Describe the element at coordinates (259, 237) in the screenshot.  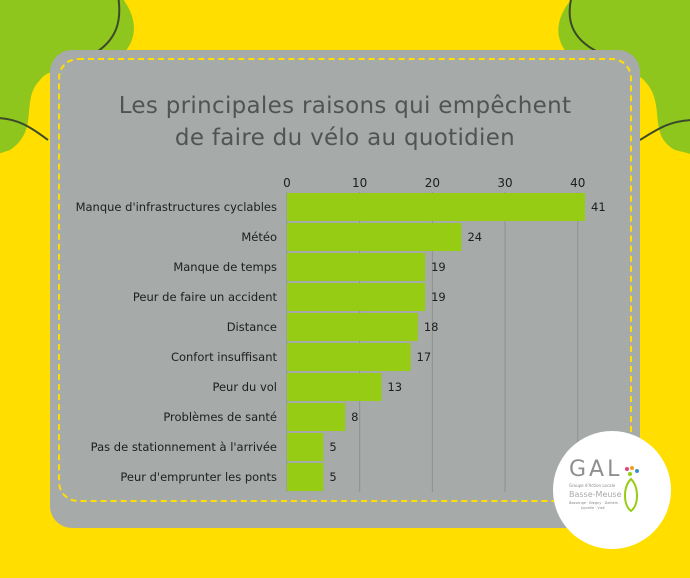
I see `category-label: Météo` at that location.